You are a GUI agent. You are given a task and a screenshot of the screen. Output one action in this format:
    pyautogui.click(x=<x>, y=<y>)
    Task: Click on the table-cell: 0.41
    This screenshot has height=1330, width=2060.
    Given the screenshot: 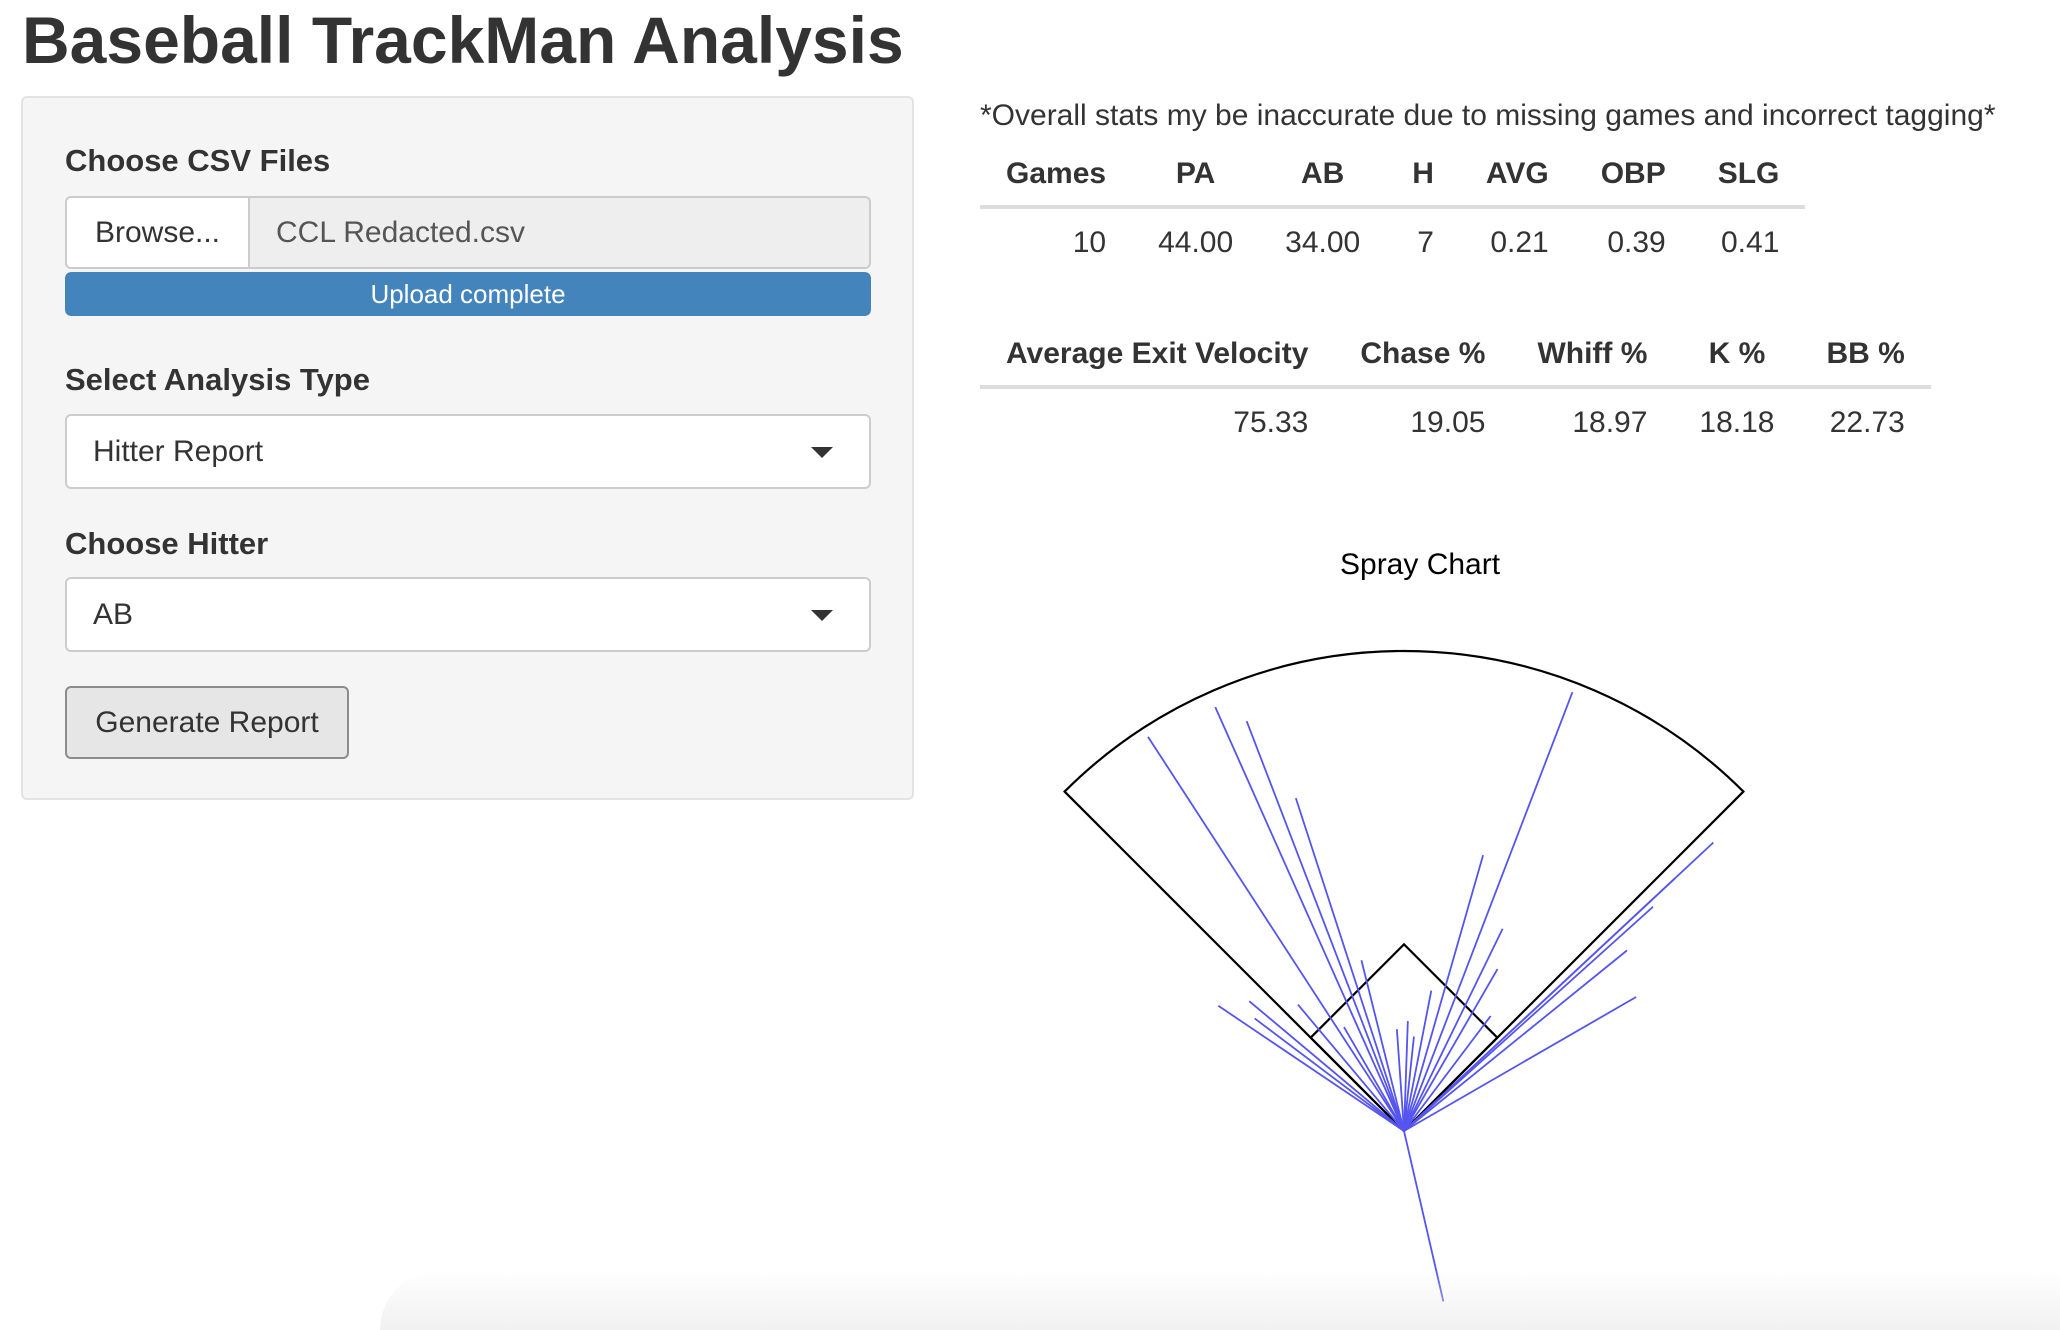 What is the action you would take?
    pyautogui.click(x=1750, y=242)
    